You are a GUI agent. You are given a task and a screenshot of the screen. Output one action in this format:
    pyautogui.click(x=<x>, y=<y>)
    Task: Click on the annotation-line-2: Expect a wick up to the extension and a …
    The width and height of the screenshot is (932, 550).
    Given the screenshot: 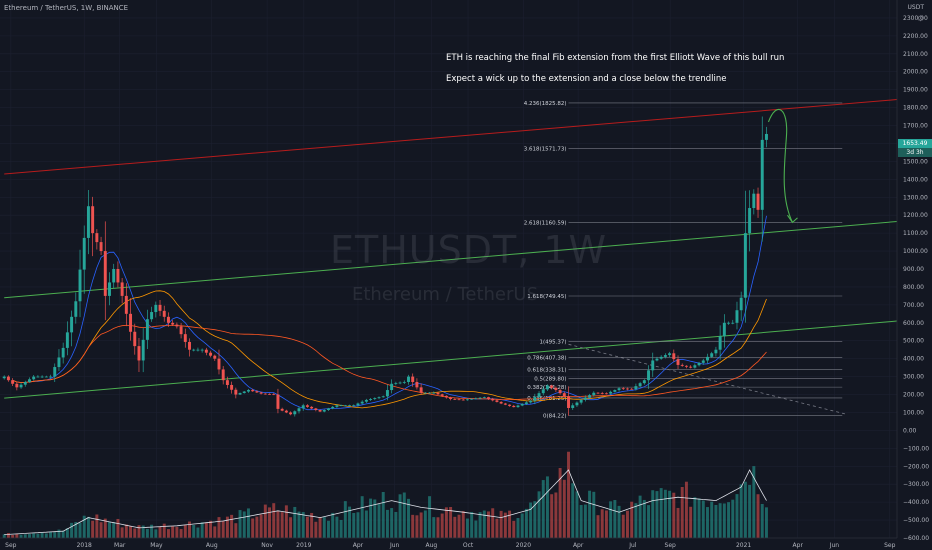 What is the action you would take?
    pyautogui.click(x=586, y=78)
    